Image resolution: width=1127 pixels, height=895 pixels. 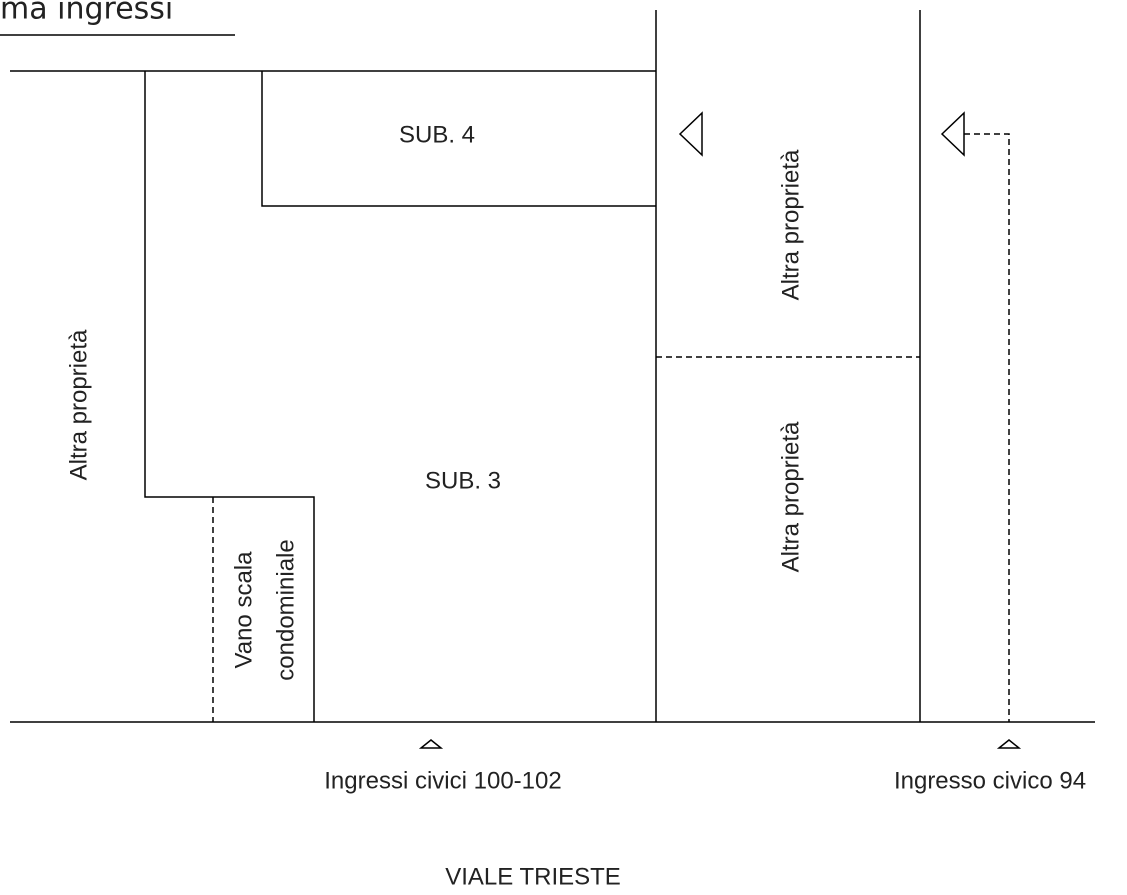 I want to click on stair-label: condominiale, so click(x=285, y=609).